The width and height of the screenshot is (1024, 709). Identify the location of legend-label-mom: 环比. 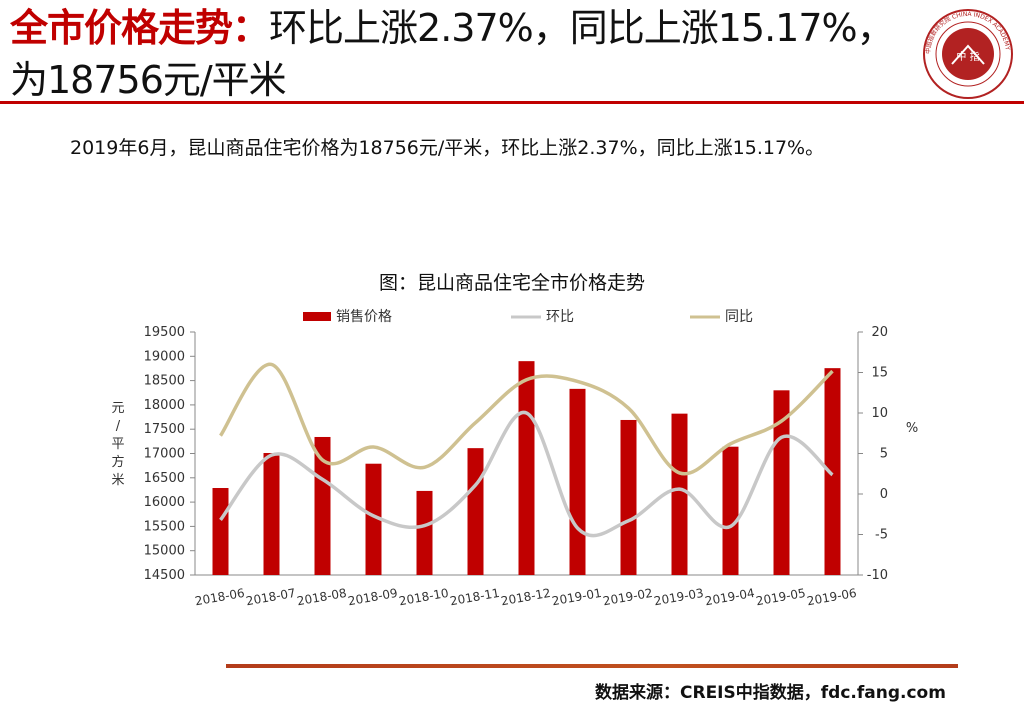
(560, 317).